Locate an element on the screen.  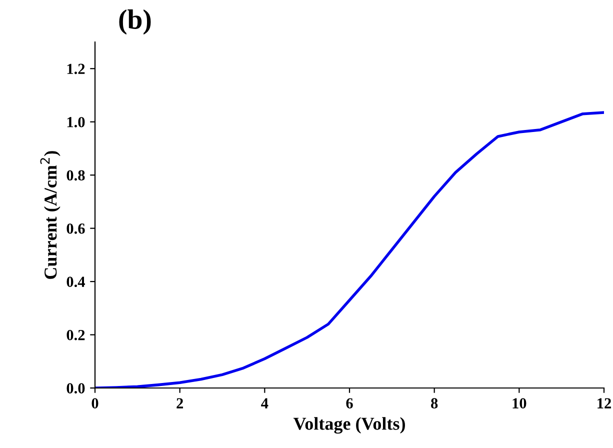
x-axis-title: Voltage (Volts) is located at coordinates (349, 425).